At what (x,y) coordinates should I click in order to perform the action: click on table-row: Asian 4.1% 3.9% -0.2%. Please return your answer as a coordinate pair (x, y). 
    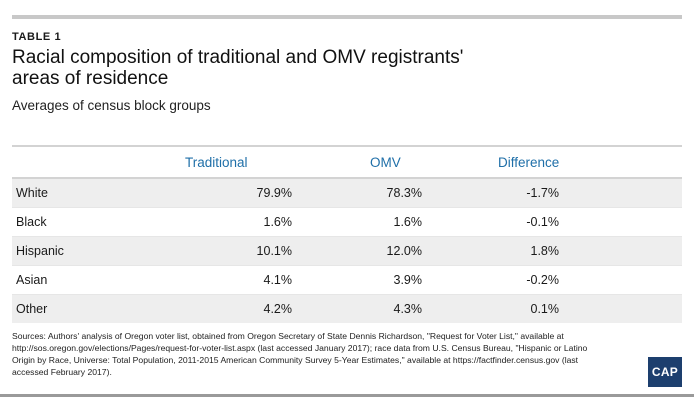
    Looking at the image, I should click on (347, 280).